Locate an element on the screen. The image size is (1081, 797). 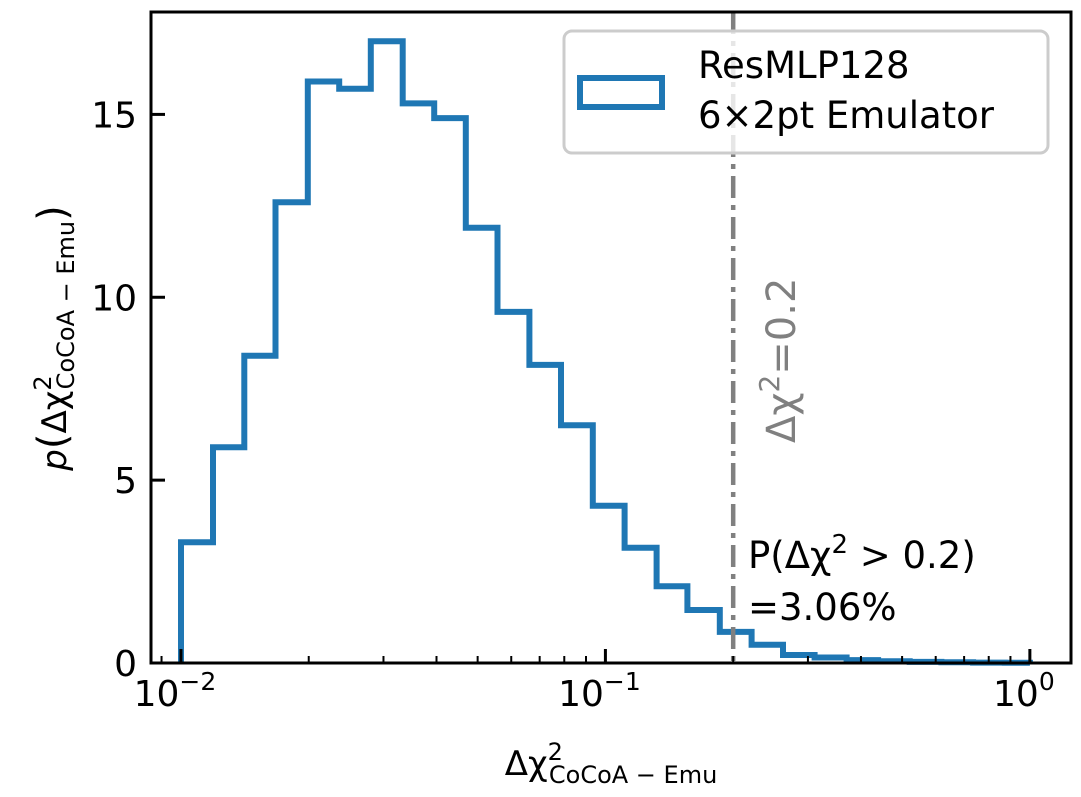
legend-box is located at coordinates (806, 92).